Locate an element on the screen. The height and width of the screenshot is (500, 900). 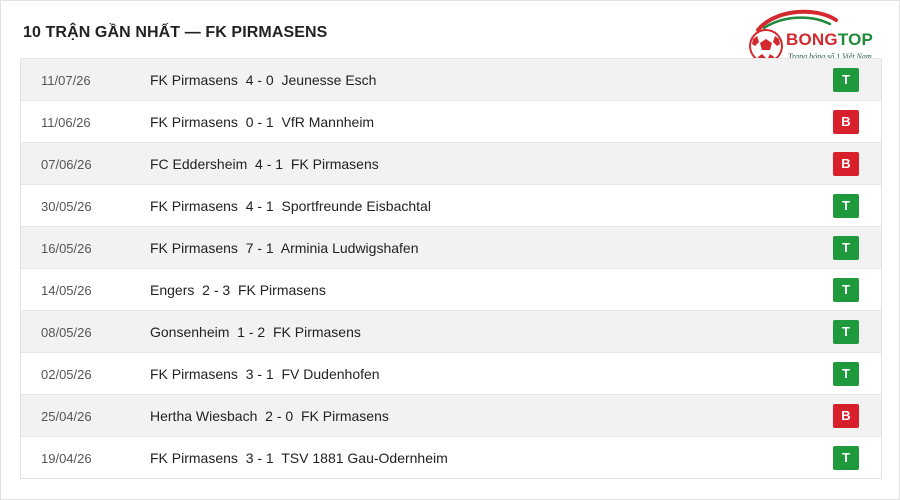
away-team: FV Dudenhofen is located at coordinates (330, 374).